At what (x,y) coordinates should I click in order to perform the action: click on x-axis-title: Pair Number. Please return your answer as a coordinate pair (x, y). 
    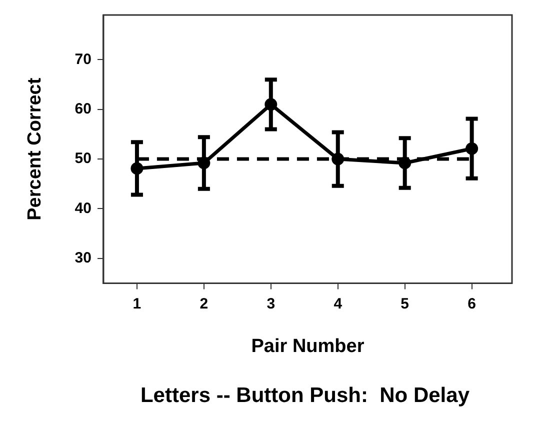
    Looking at the image, I should click on (308, 346).